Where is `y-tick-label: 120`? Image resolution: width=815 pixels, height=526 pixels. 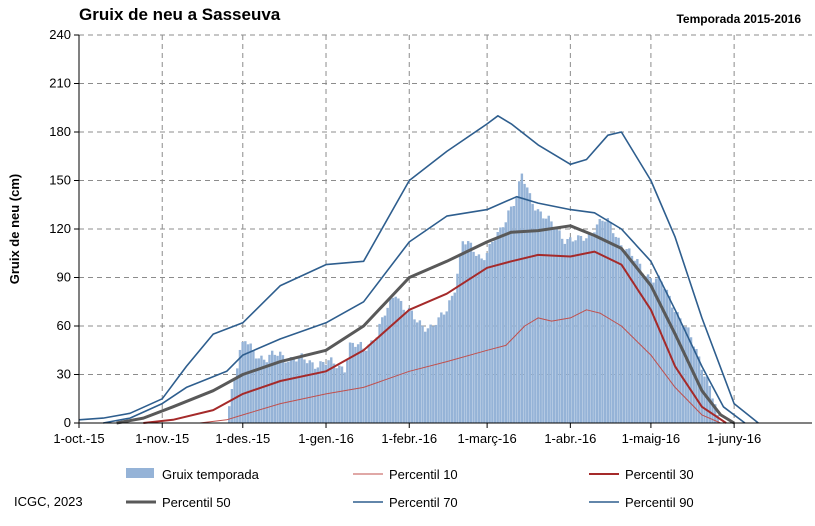
y-tick-label: 120 is located at coordinates (60, 228).